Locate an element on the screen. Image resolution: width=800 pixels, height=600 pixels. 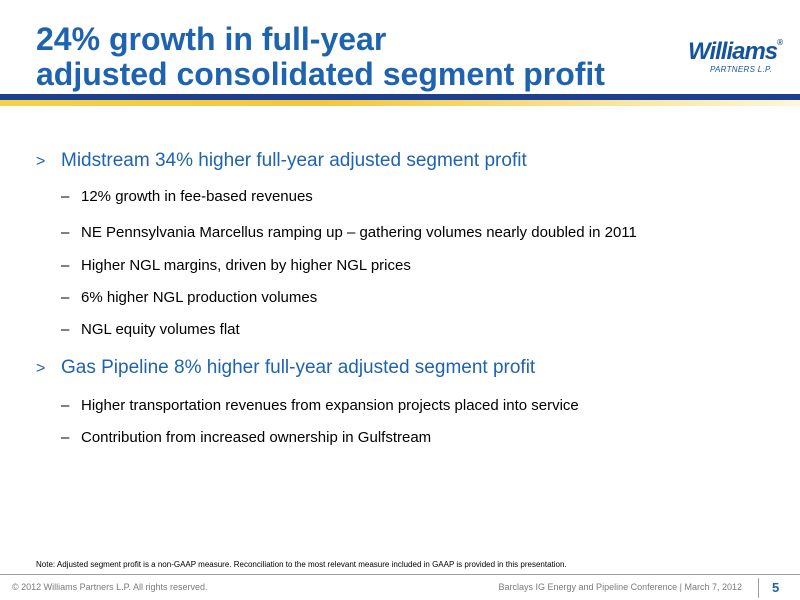
header-band is located at coordinates (400, 100).